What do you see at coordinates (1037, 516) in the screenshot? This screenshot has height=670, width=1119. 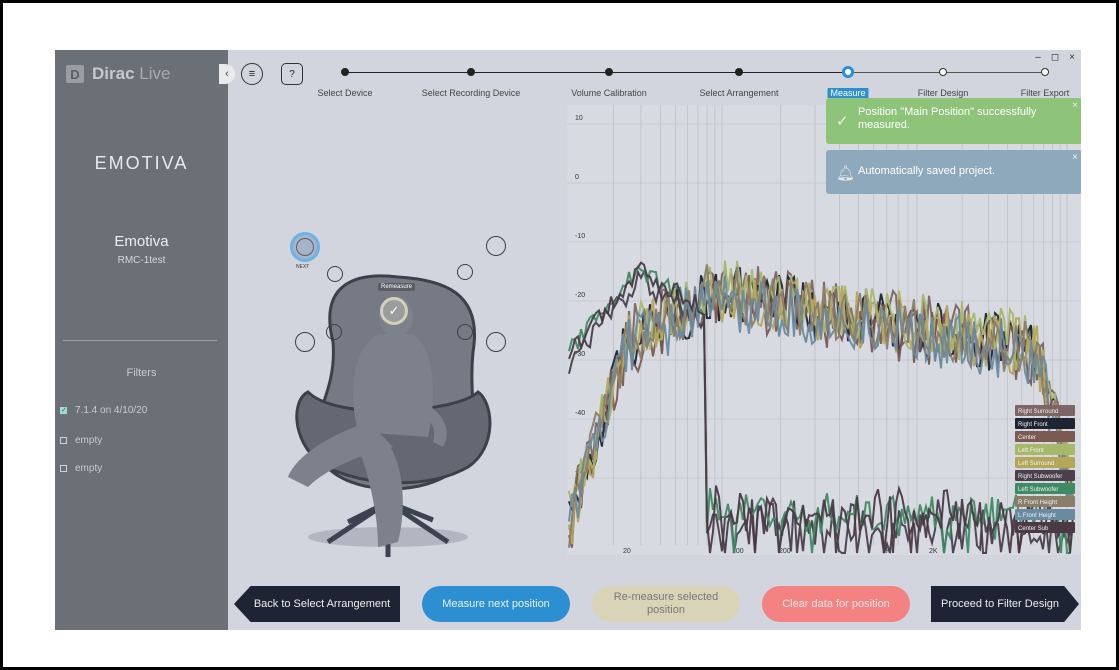 I see `legend-label: L Front Height` at bounding box center [1037, 516].